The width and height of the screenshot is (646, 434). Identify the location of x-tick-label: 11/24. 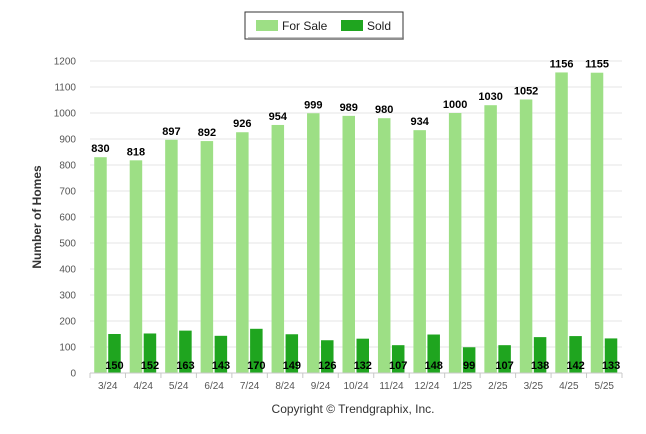
(391, 386).